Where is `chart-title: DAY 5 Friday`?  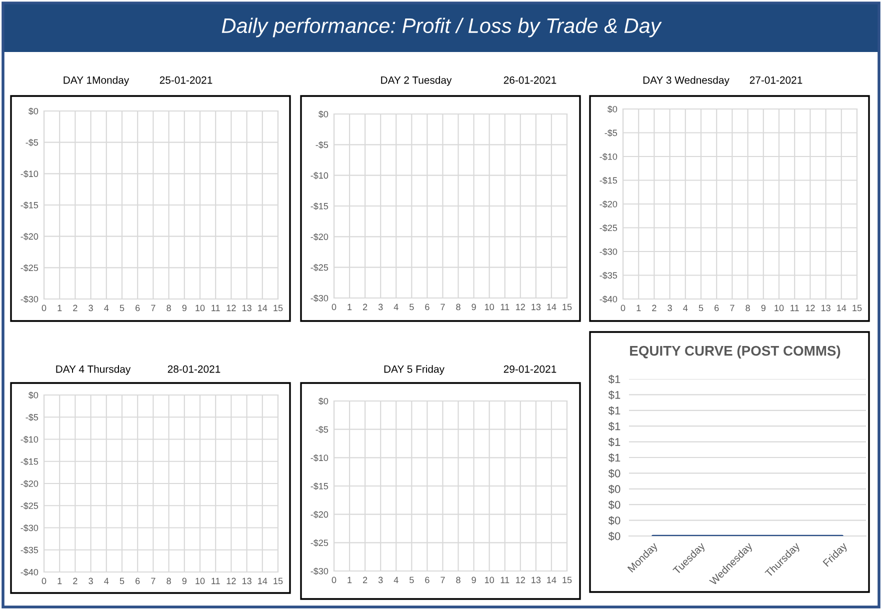 chart-title: DAY 5 Friday is located at coordinates (414, 370).